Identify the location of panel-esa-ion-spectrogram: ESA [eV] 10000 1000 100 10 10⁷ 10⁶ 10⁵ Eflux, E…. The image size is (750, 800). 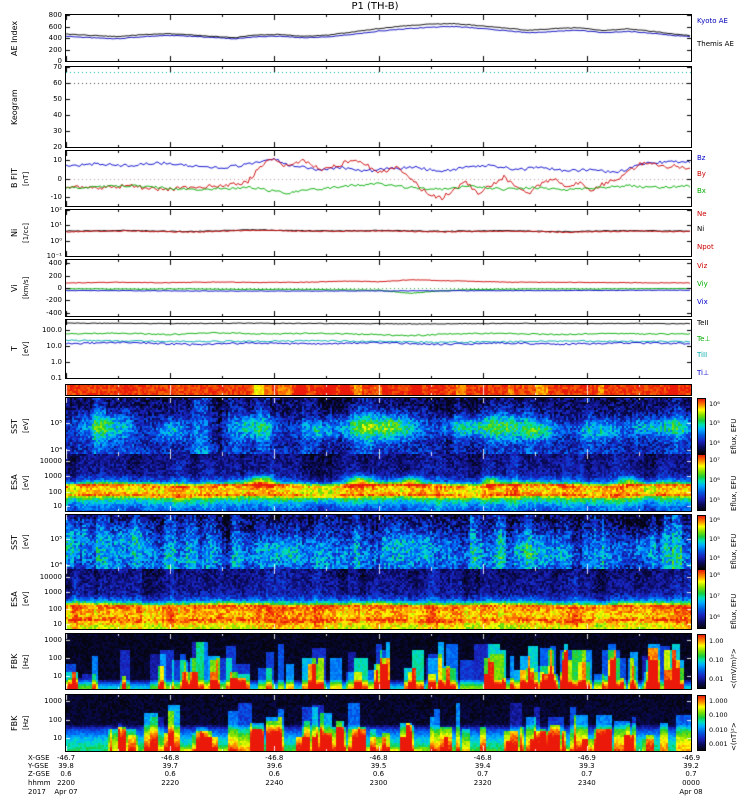
(374, 483).